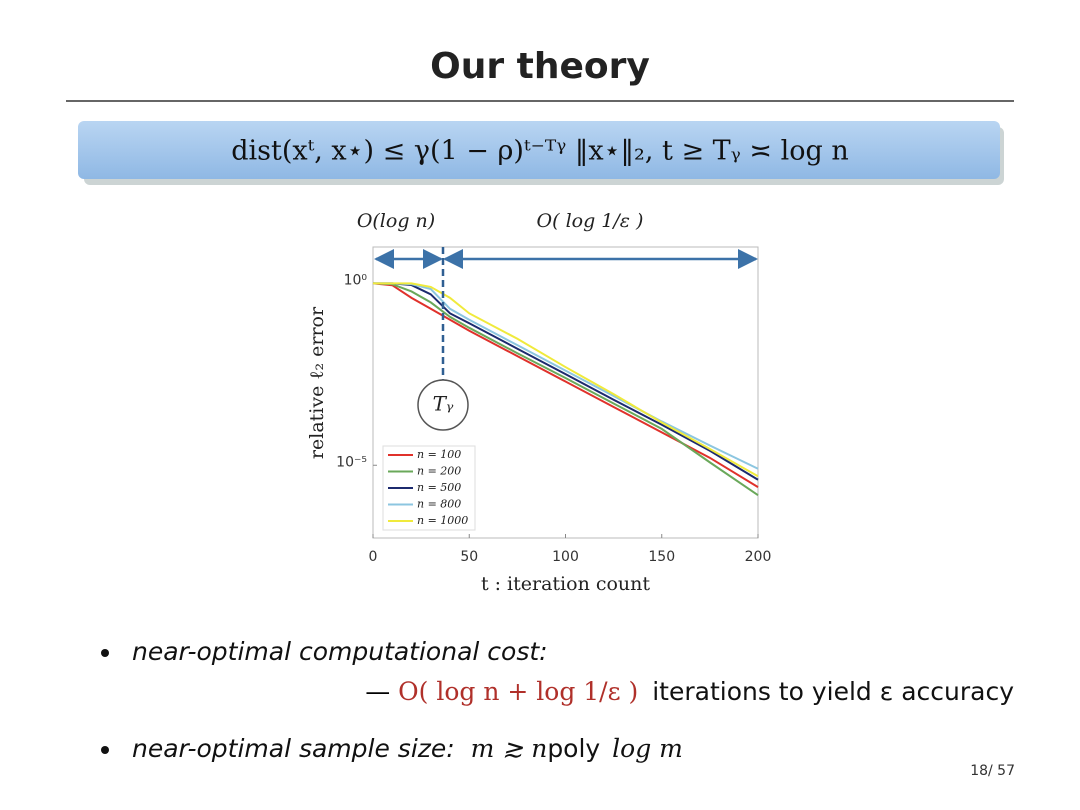 Image resolution: width=1080 pixels, height=810 pixels. I want to click on annotation: O(log n), so click(396, 221).